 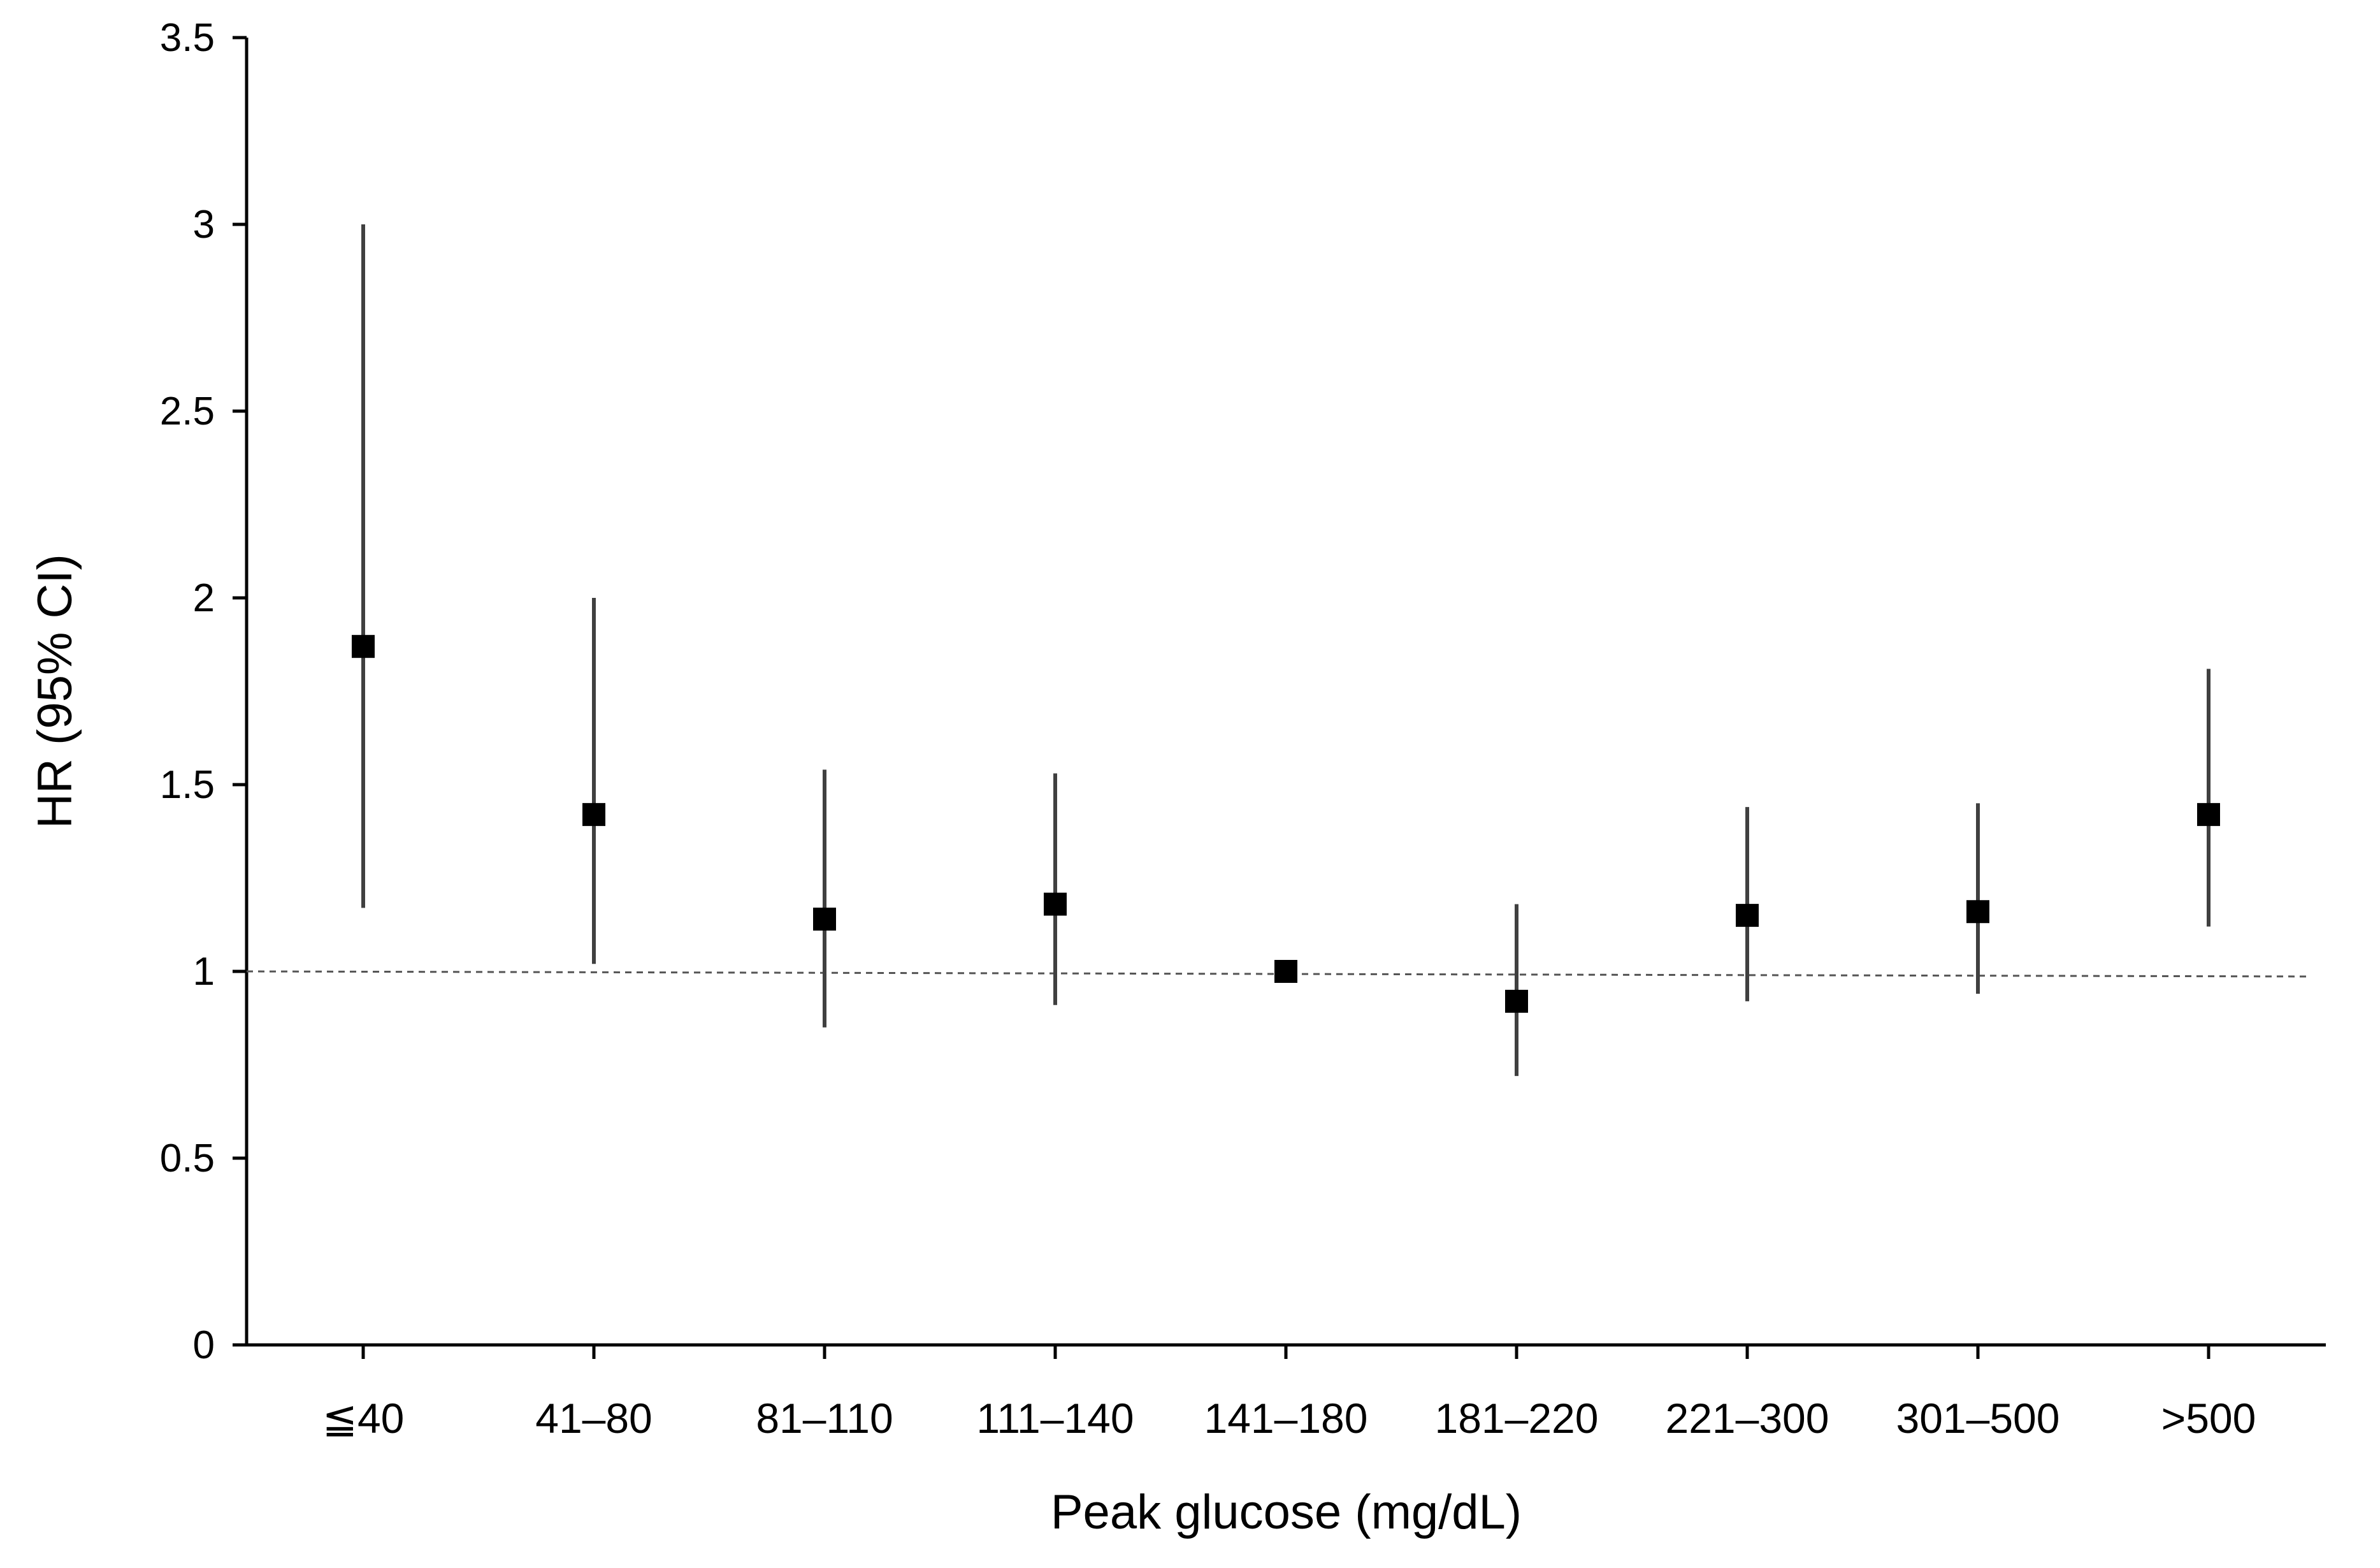 I want to click on y-tick-label: 0, so click(x=204, y=1345).